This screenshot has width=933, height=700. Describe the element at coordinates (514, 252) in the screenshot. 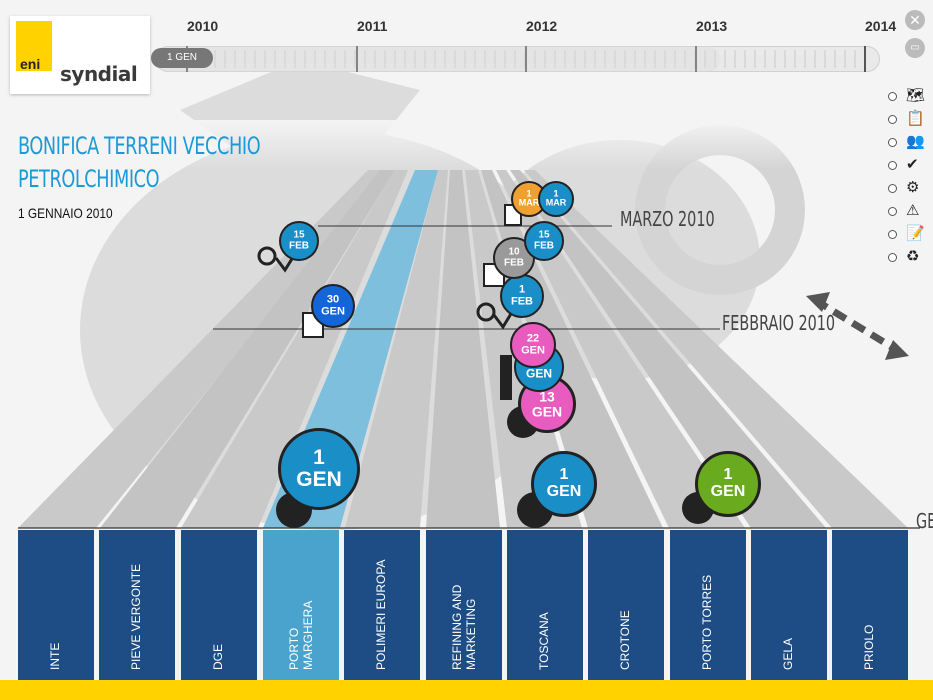

I see `pin-day: 10` at that location.